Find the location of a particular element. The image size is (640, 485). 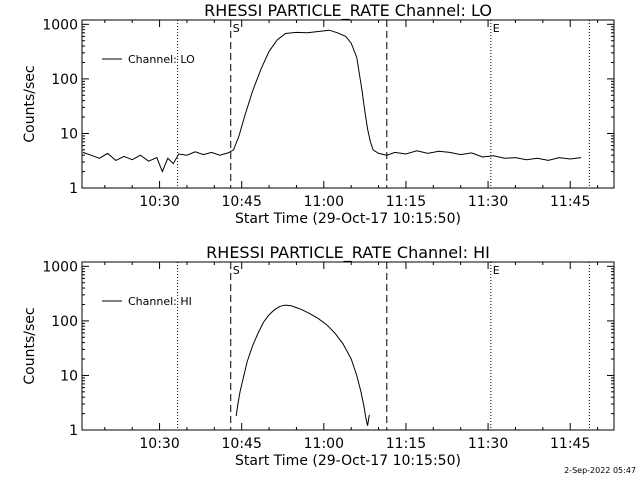

panel-lo-xtick-label: 11:45 is located at coordinates (570, 202).